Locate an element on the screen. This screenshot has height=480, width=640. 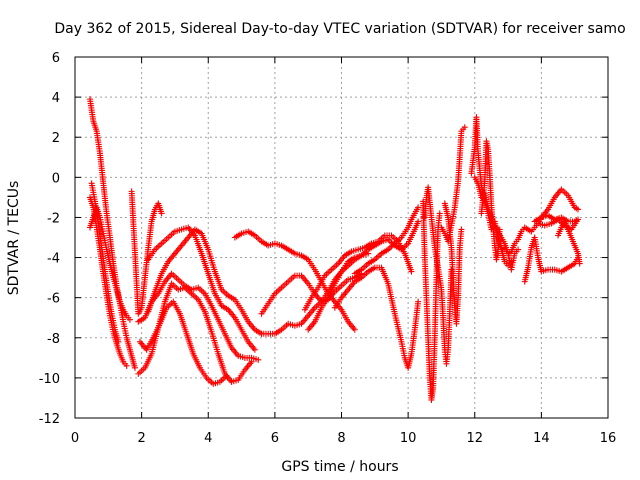
y-tick-label: -6 is located at coordinates (53, 299).